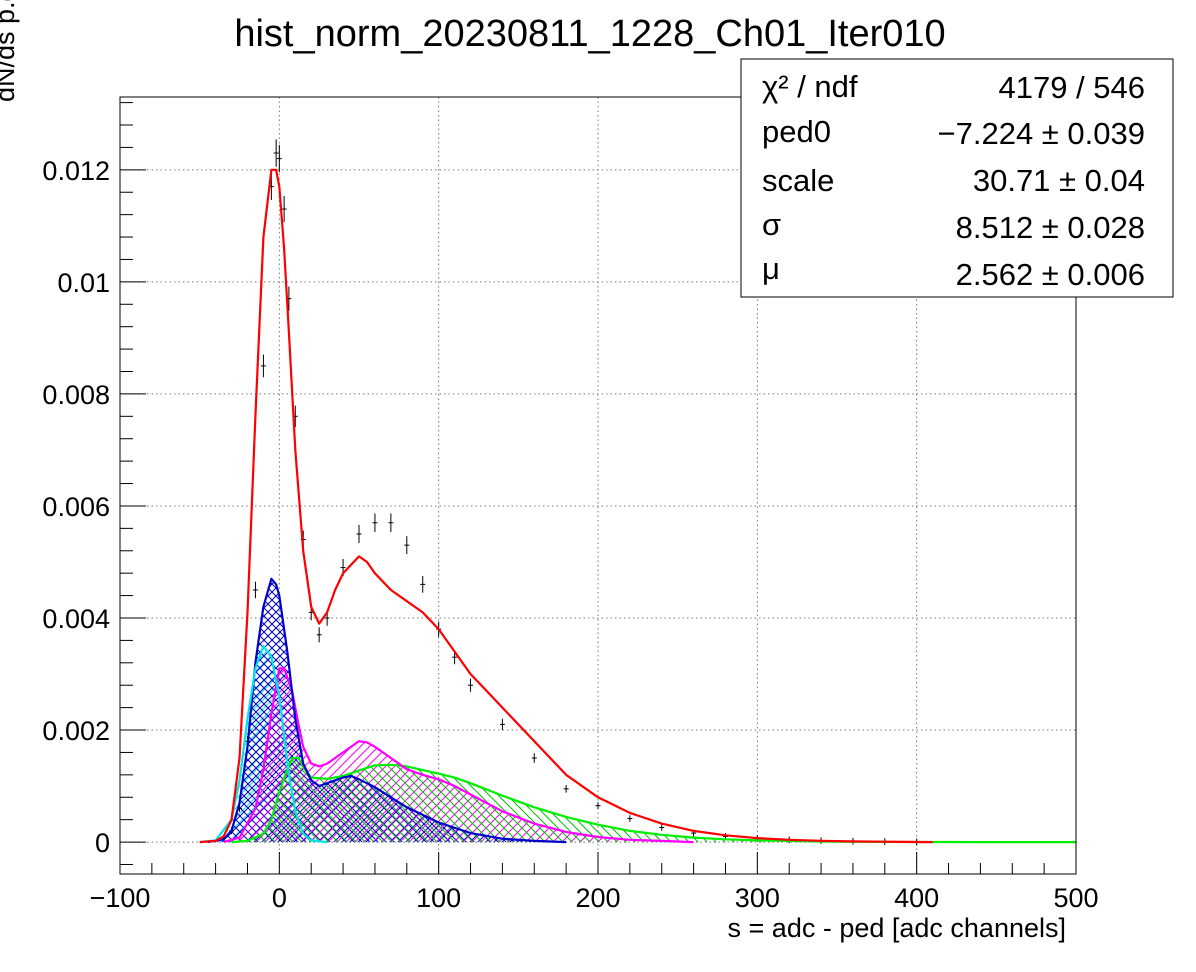 The width and height of the screenshot is (1196, 972). What do you see at coordinates (897, 928) in the screenshot?
I see `x-axis-label: s = adc - ped [adc channels]` at bounding box center [897, 928].